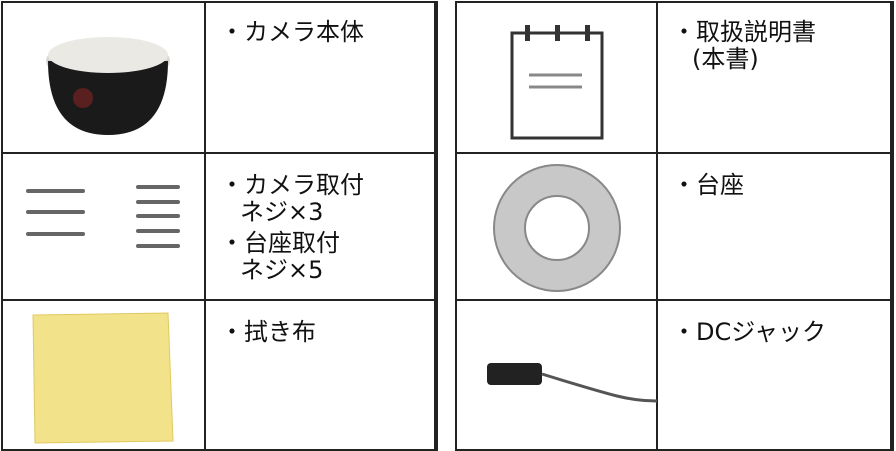 Image resolution: width=896 pixels, height=451 pixels. I want to click on cell-text: ・カメラ取付 ネジ×3 ・台座取付 ネジ×5, so click(292, 230).